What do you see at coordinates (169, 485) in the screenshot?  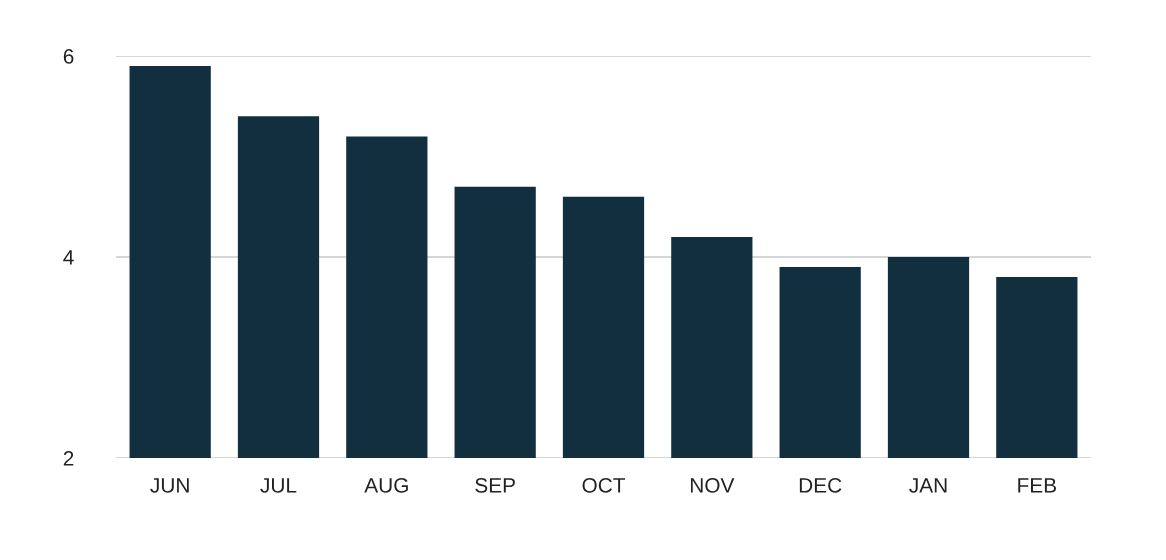 I see `x-tick-label: JUN` at bounding box center [169, 485].